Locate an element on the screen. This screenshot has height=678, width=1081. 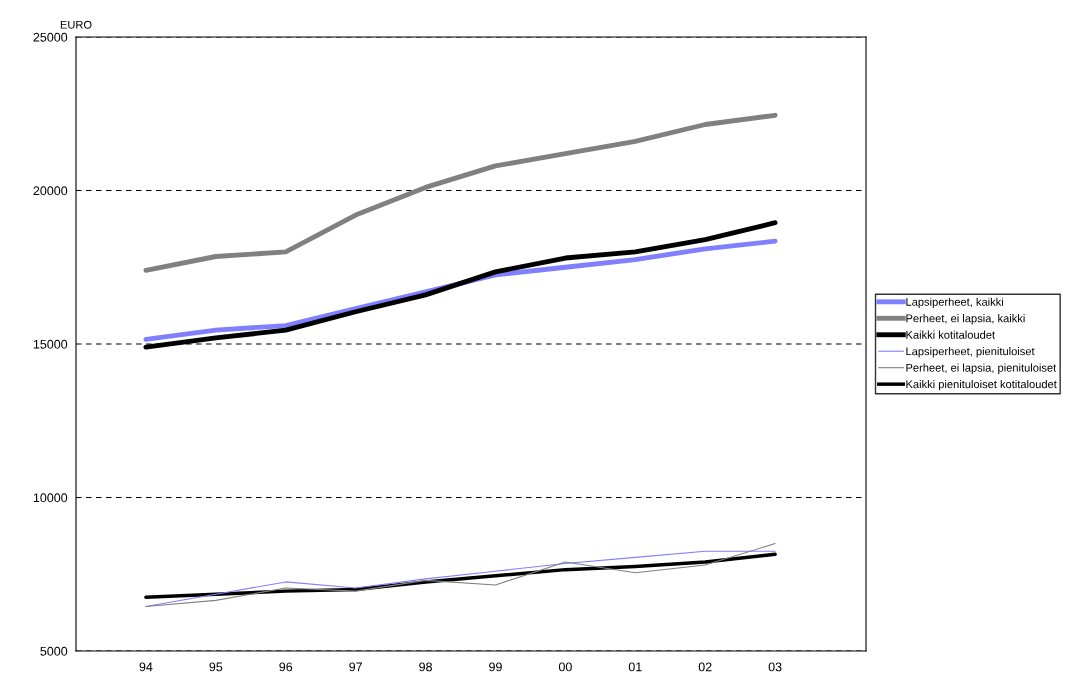
legend-label: Lapsiperheet, pienituloiset is located at coordinates (970, 352).